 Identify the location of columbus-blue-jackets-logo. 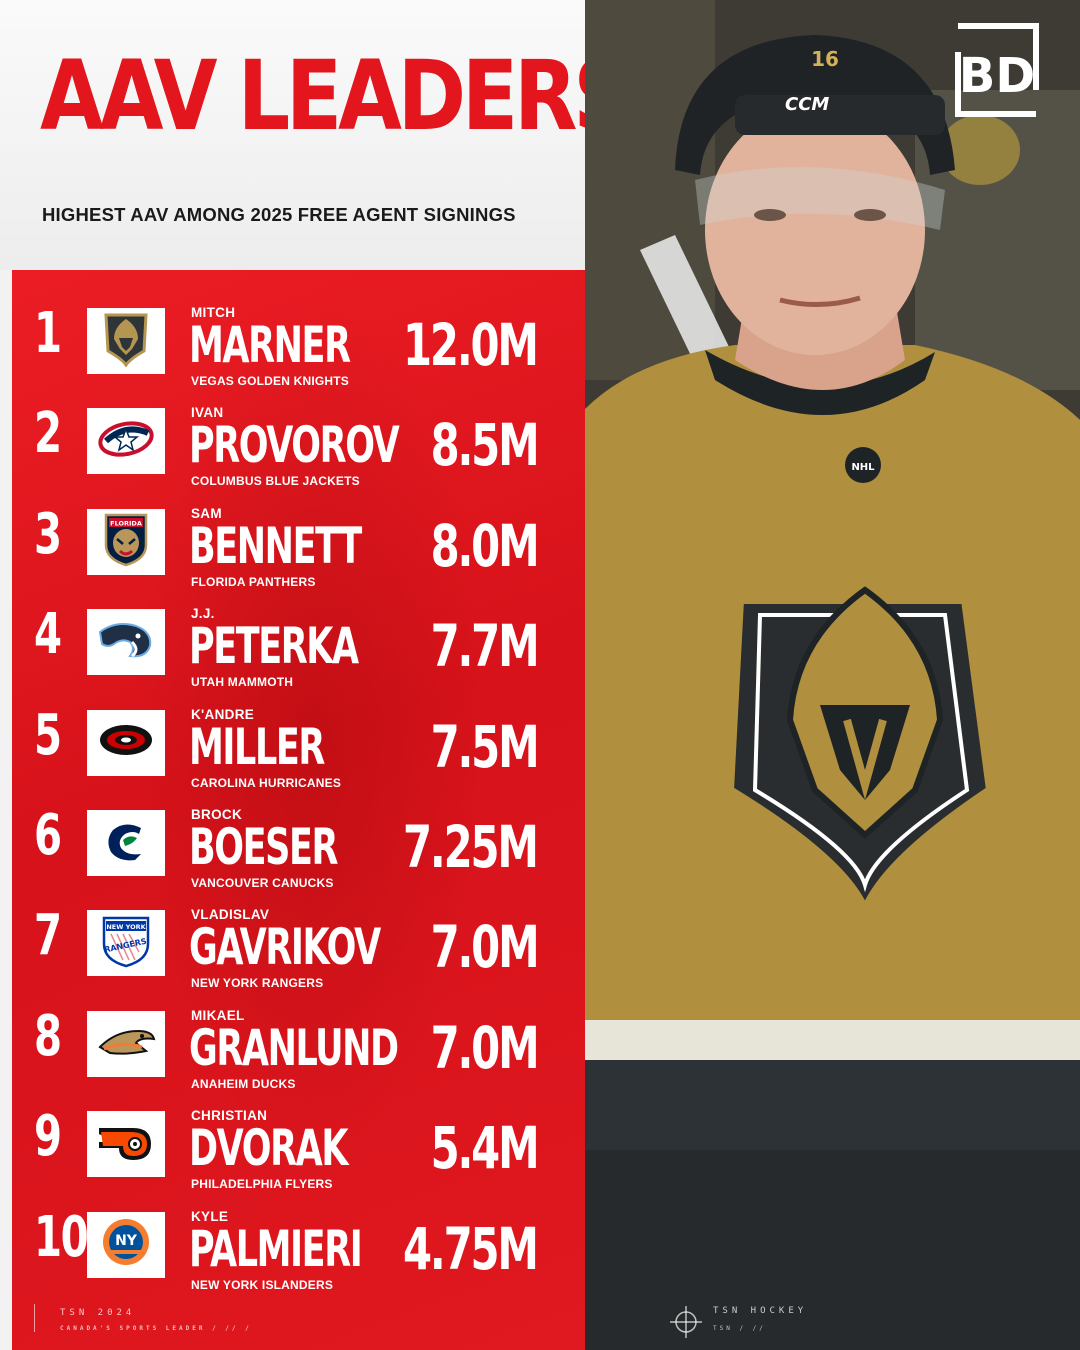
(126, 441).